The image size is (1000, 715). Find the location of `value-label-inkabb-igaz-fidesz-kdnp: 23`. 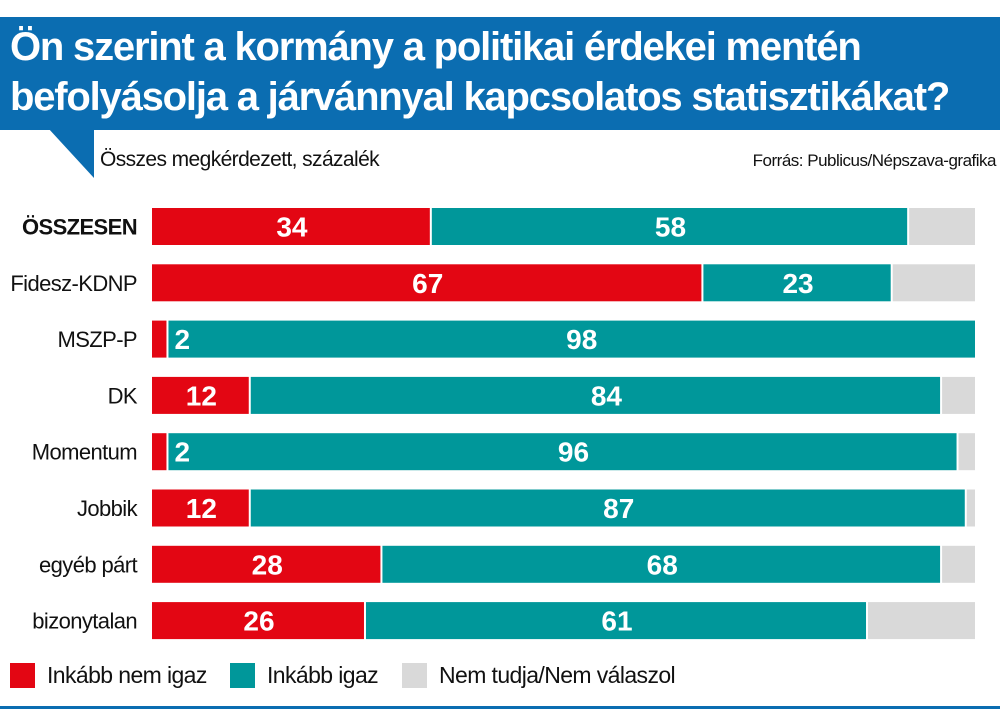

value-label-inkabb-igaz-fidesz-kdnp: 23 is located at coordinates (797, 283).